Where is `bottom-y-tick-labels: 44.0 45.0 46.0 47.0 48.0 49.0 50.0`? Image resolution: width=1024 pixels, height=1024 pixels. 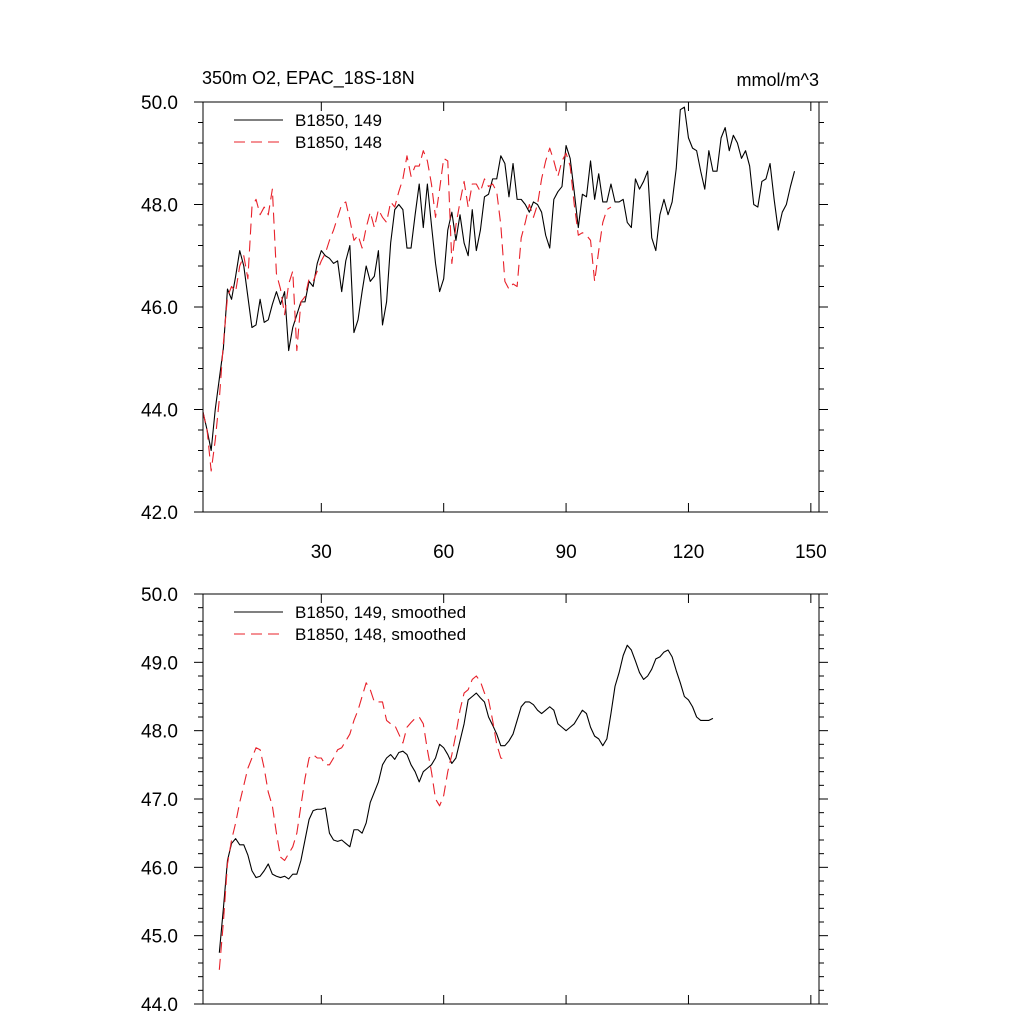
bottom-y-tick-labels: 44.0 45.0 46.0 47.0 48.0 49.0 50.0 is located at coordinates (159, 800).